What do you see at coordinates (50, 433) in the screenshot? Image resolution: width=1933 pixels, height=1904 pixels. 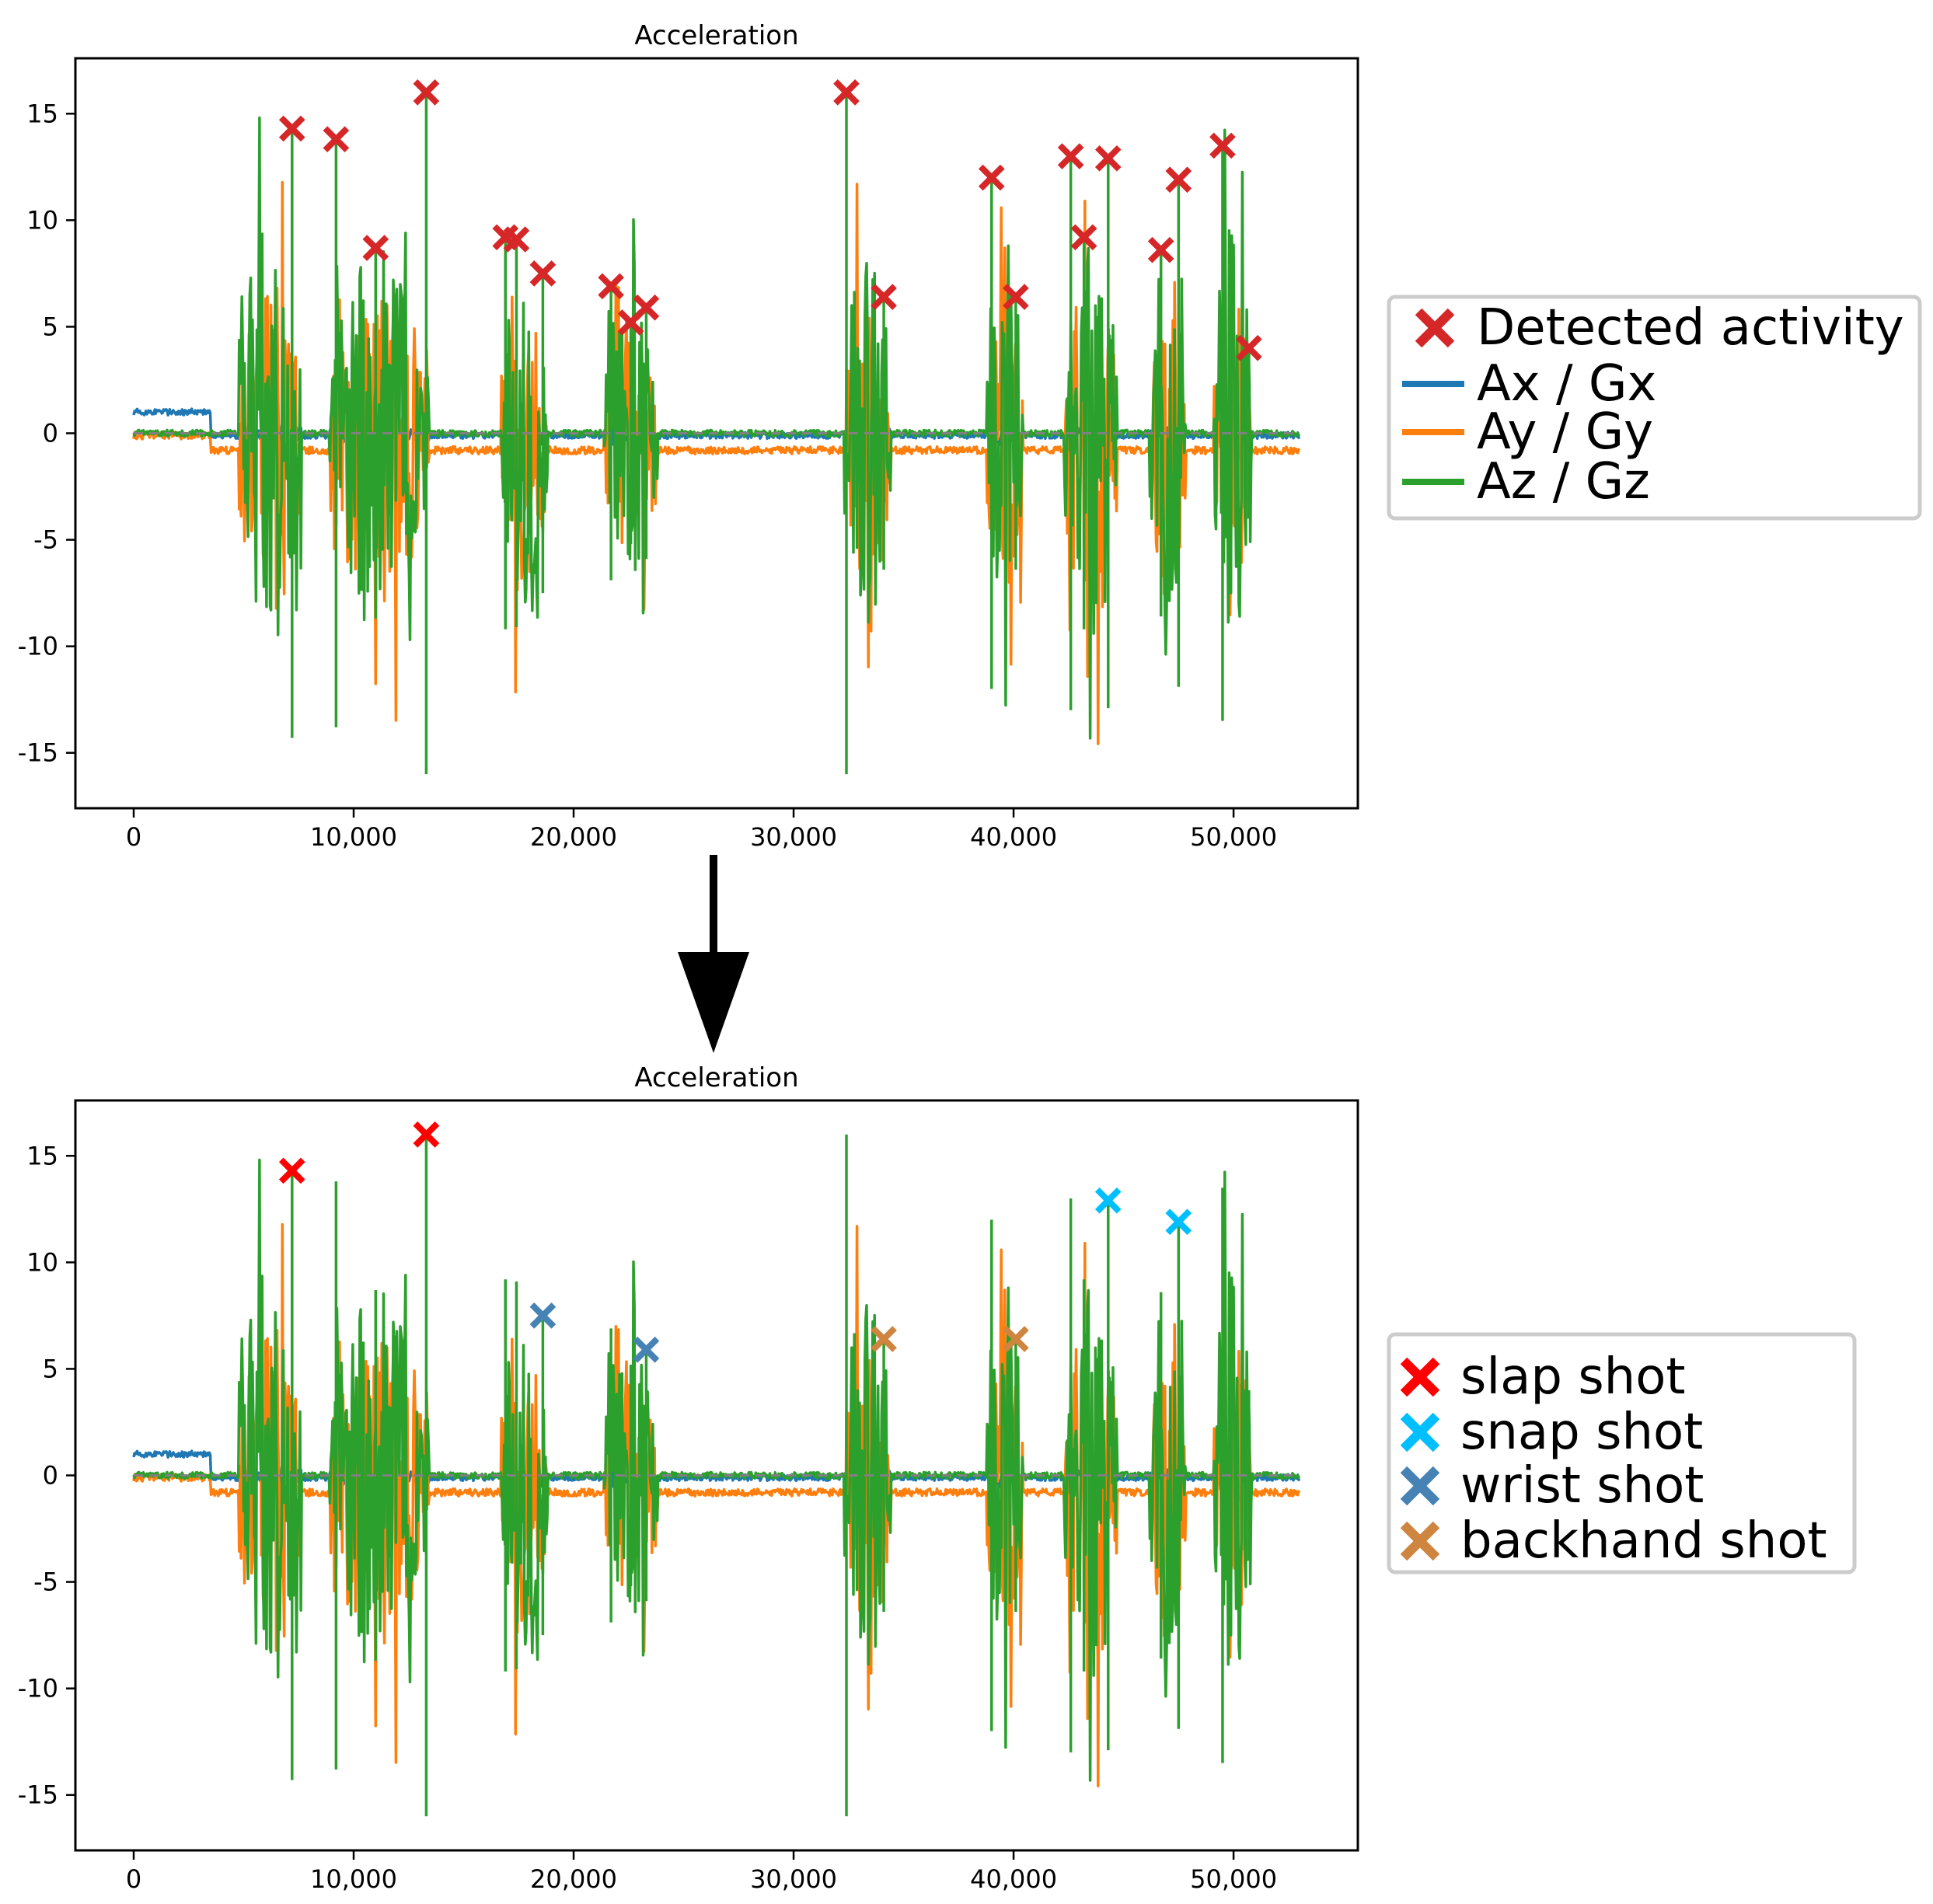 I see `y-tick-label: 0` at bounding box center [50, 433].